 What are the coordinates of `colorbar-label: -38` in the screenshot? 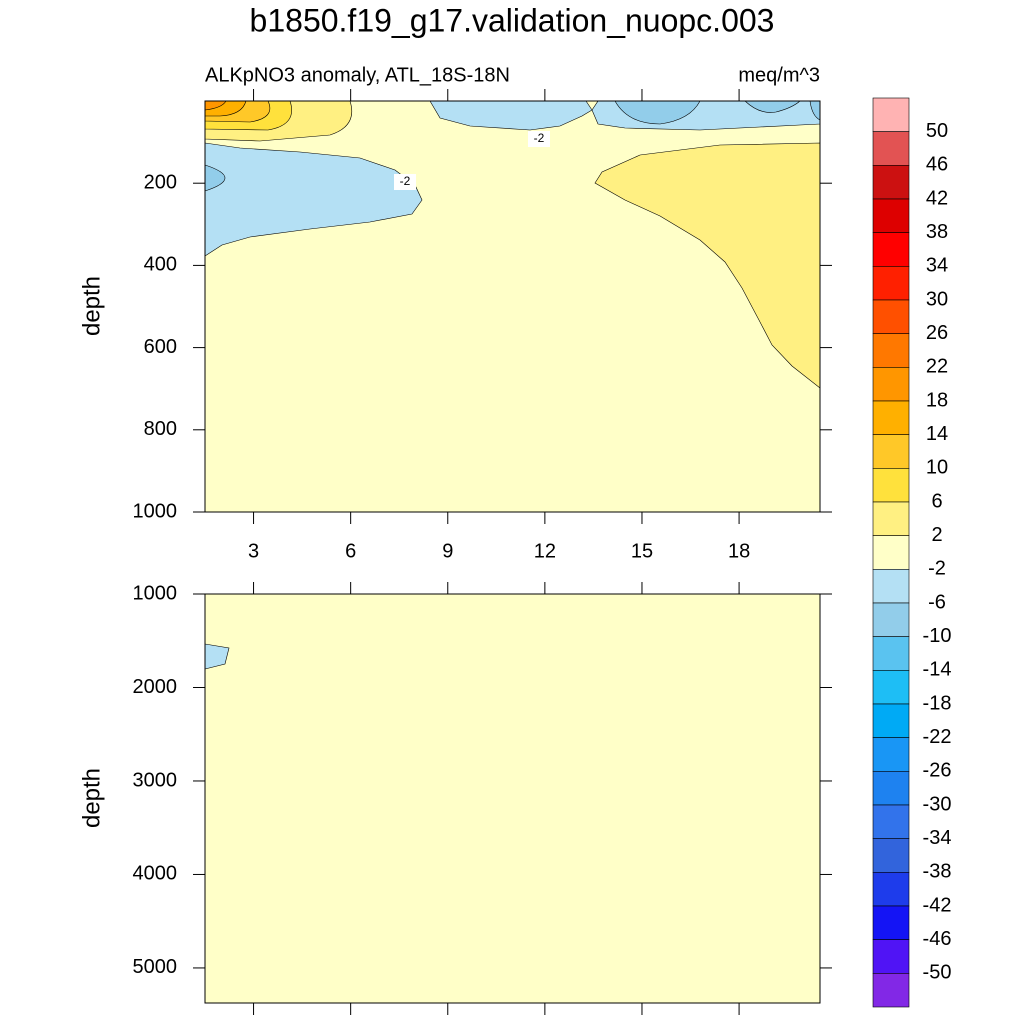 It's located at (937, 872).